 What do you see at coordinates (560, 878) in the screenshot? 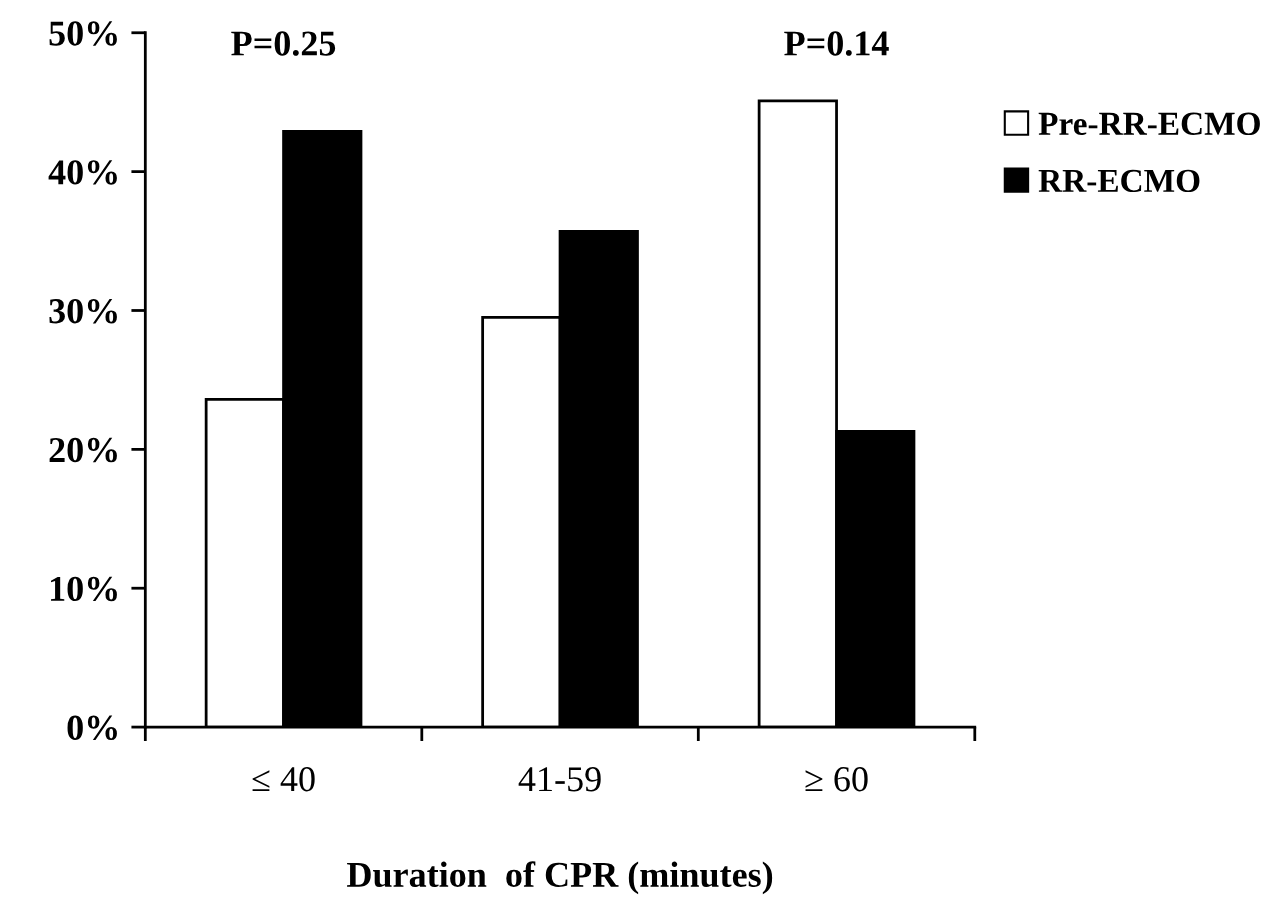
I see `x-axis-title: Duration of CPR (minutes)` at bounding box center [560, 878].